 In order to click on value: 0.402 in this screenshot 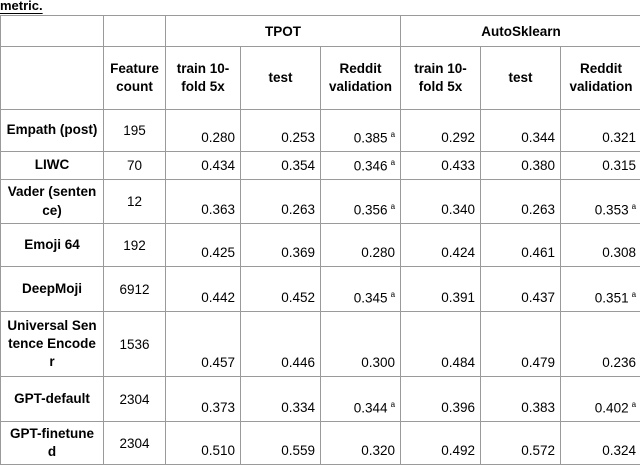, I will do `click(612, 407)`.